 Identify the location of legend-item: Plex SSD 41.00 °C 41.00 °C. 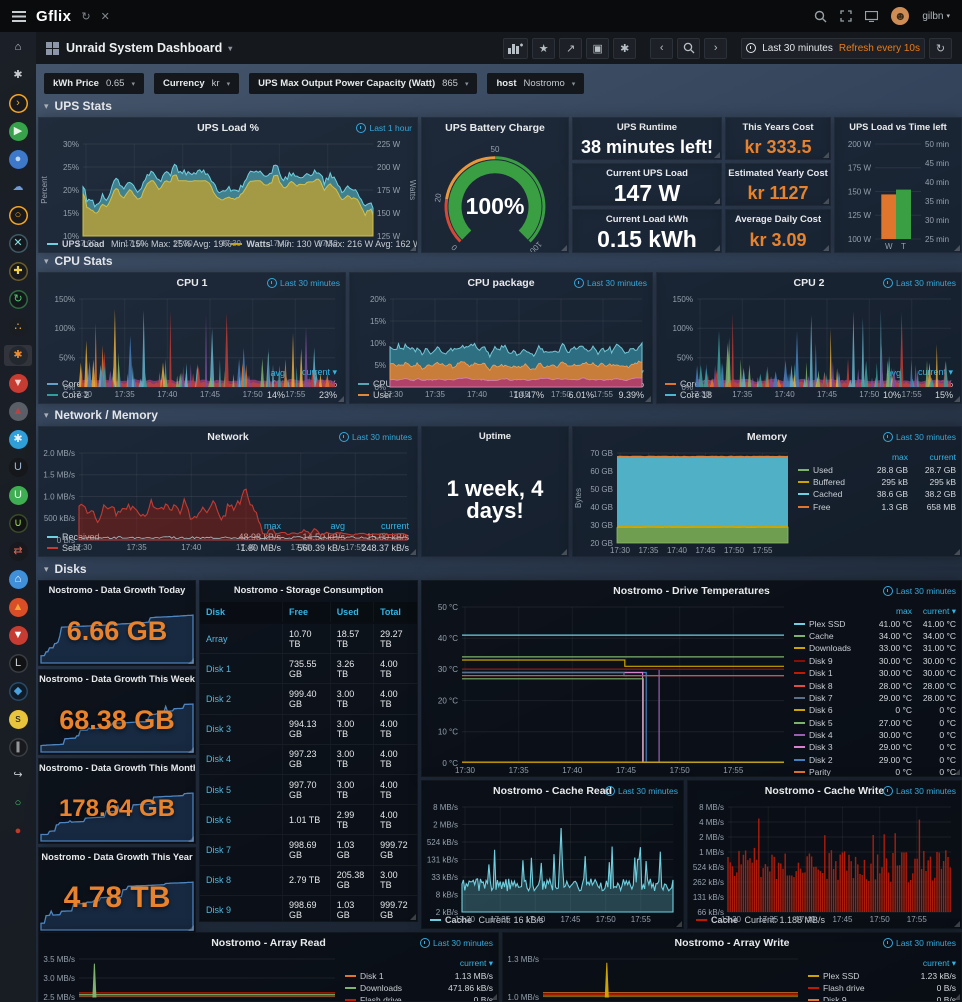
(875, 623).